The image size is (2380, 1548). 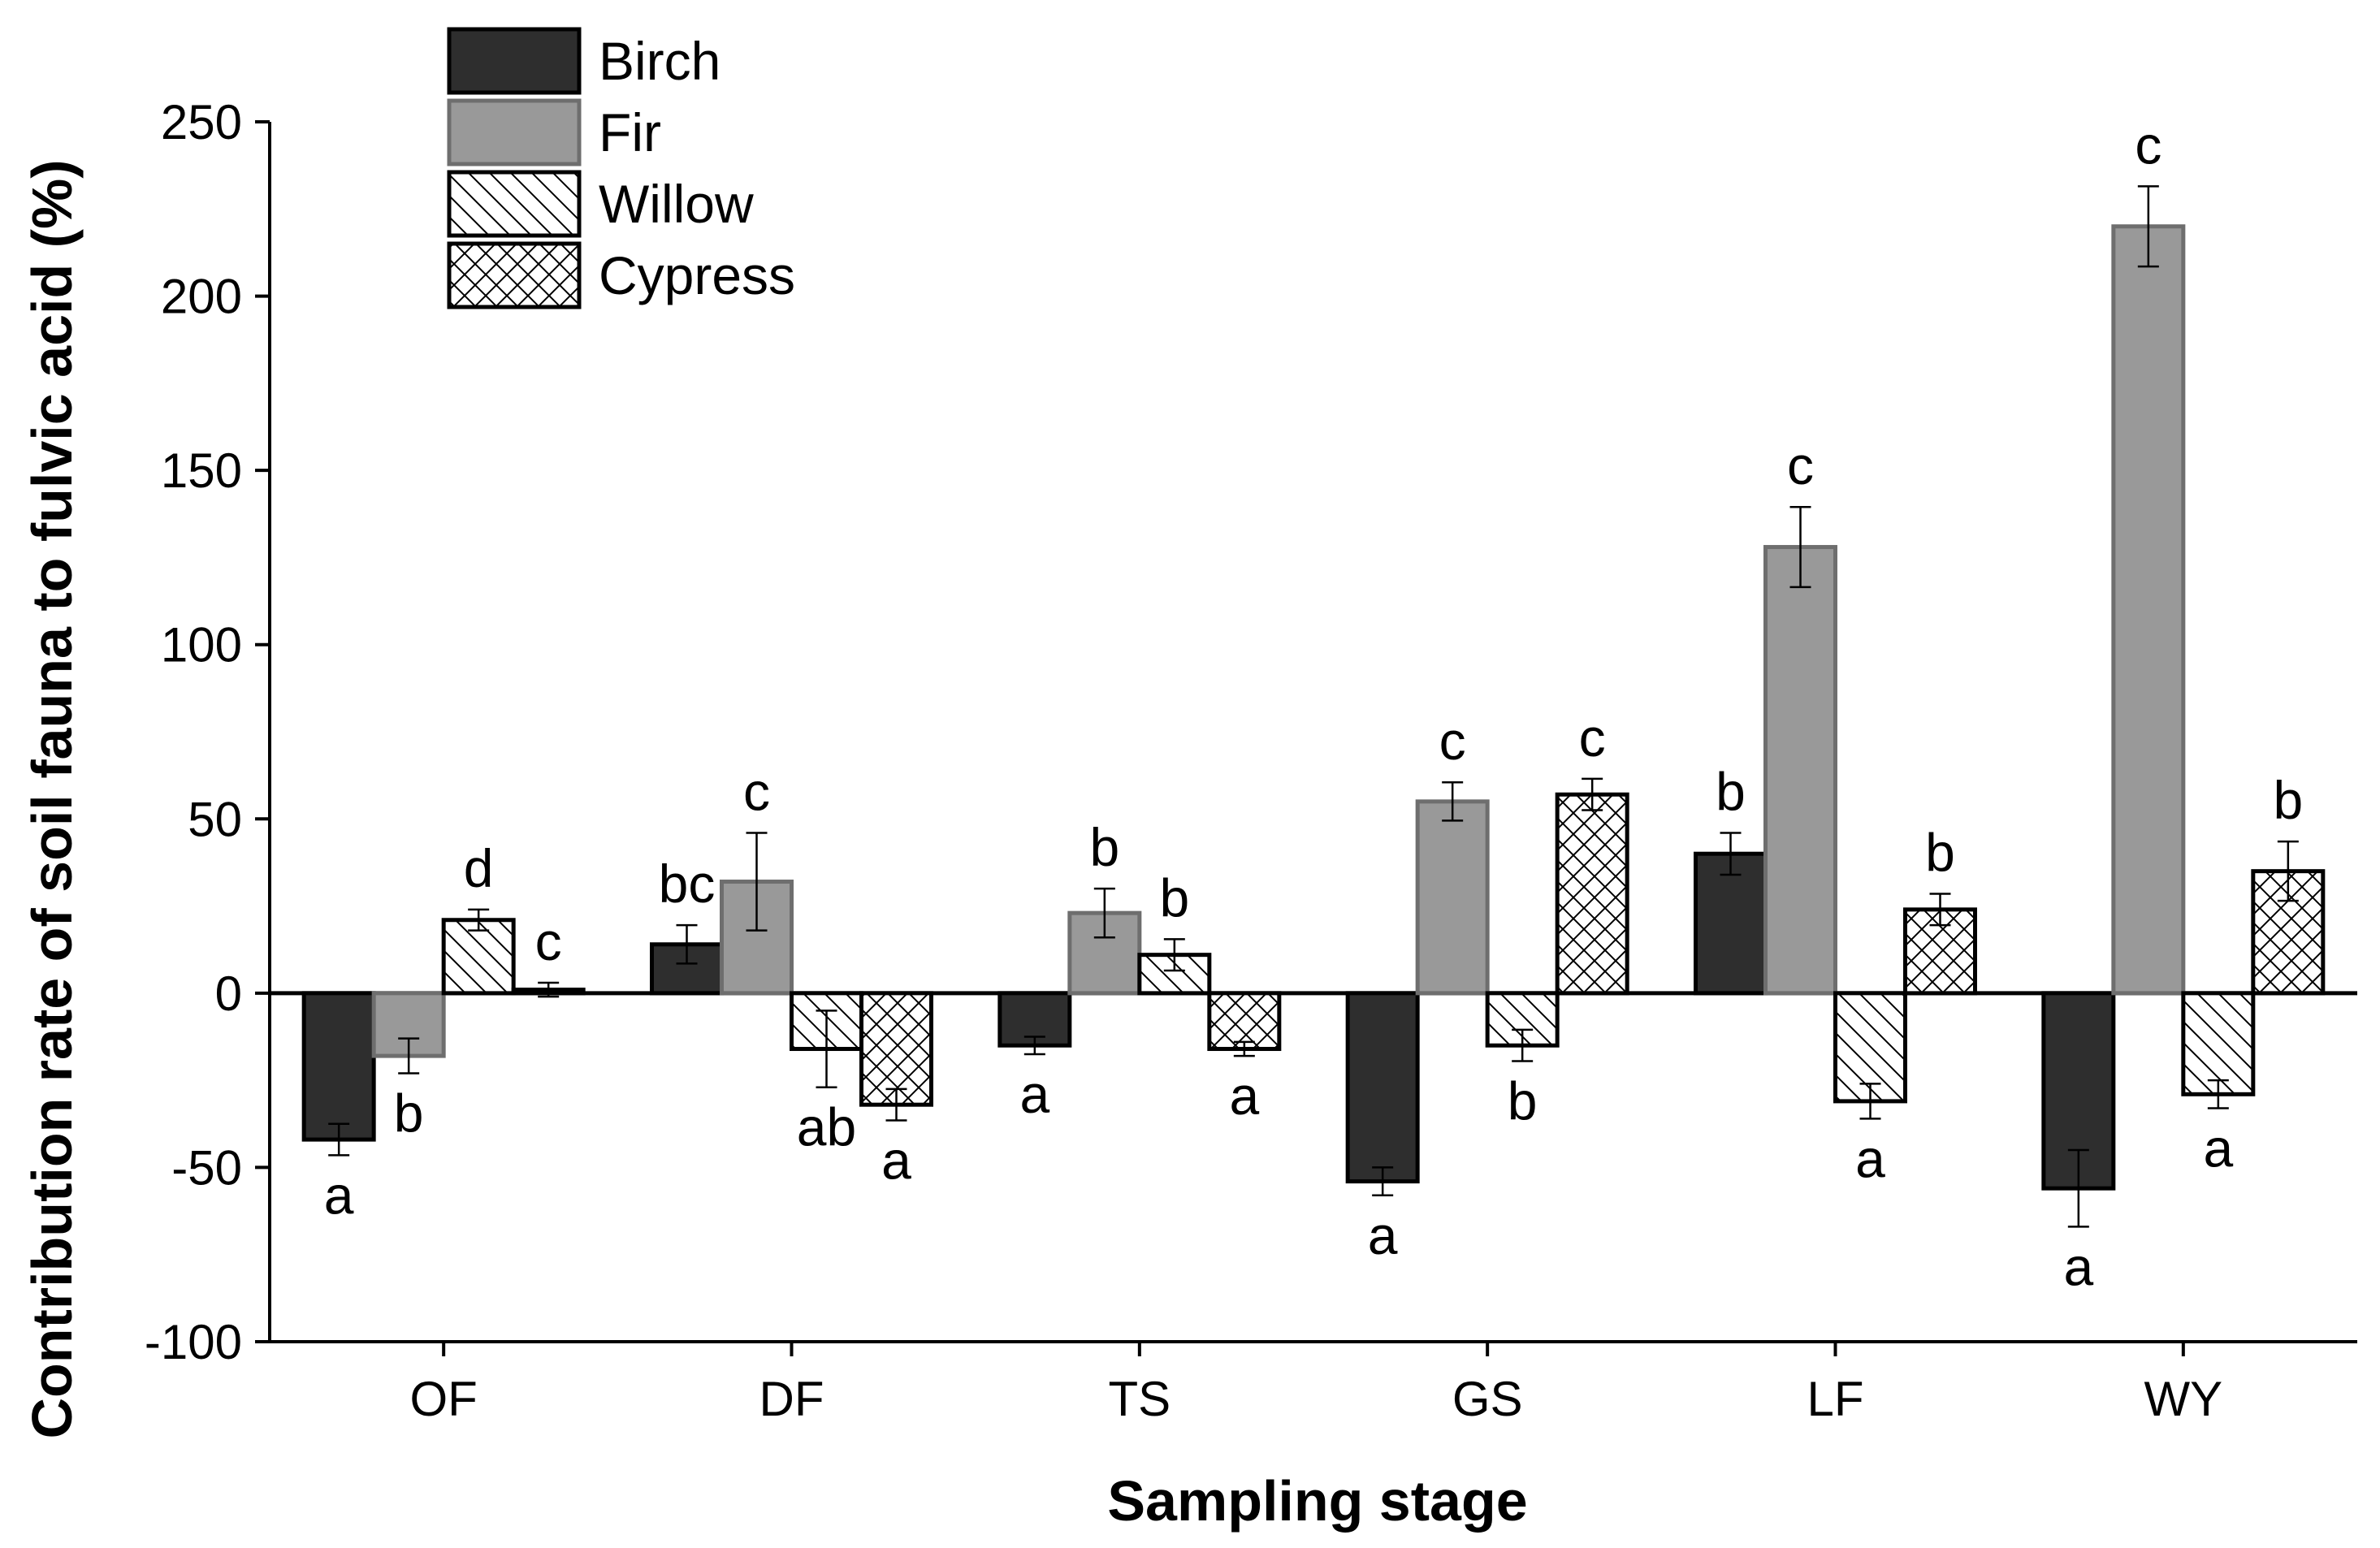 I want to click on x-tick-label: DF, so click(x=791, y=1399).